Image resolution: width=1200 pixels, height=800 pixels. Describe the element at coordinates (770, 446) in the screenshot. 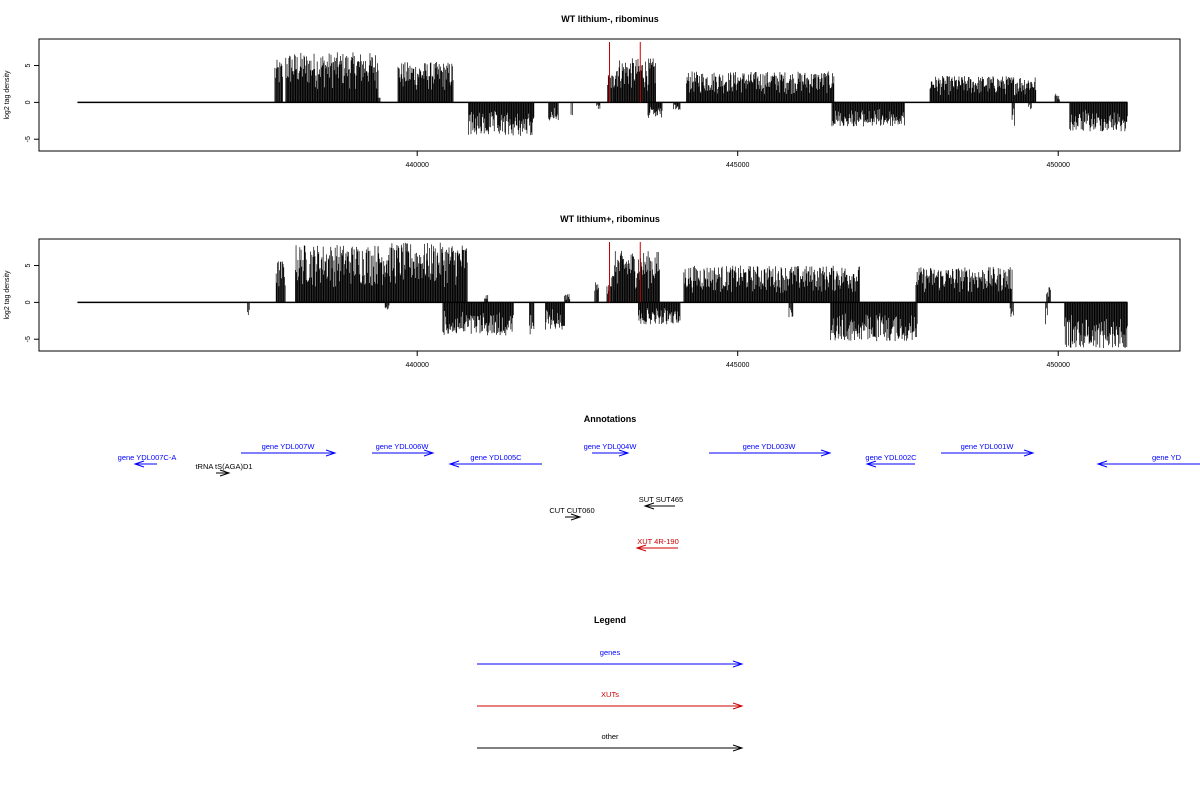

I see `feature-label: gene YDL003W` at that location.